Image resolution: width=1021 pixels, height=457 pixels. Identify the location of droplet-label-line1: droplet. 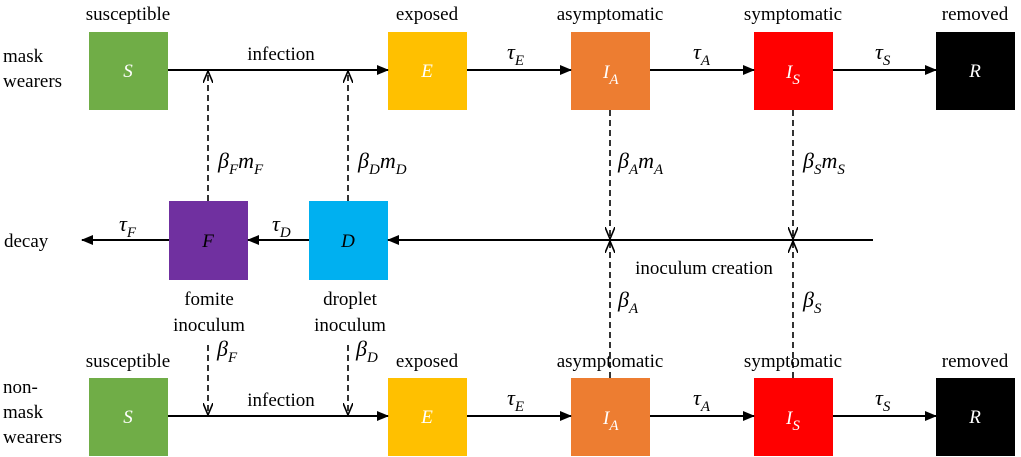
(350, 299).